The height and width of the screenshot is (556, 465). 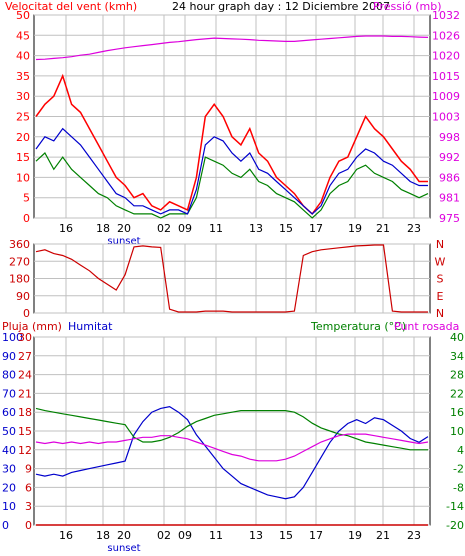 What do you see at coordinates (407, 6) in the screenshot?
I see `pressure-label: Pressió (mb)` at bounding box center [407, 6].